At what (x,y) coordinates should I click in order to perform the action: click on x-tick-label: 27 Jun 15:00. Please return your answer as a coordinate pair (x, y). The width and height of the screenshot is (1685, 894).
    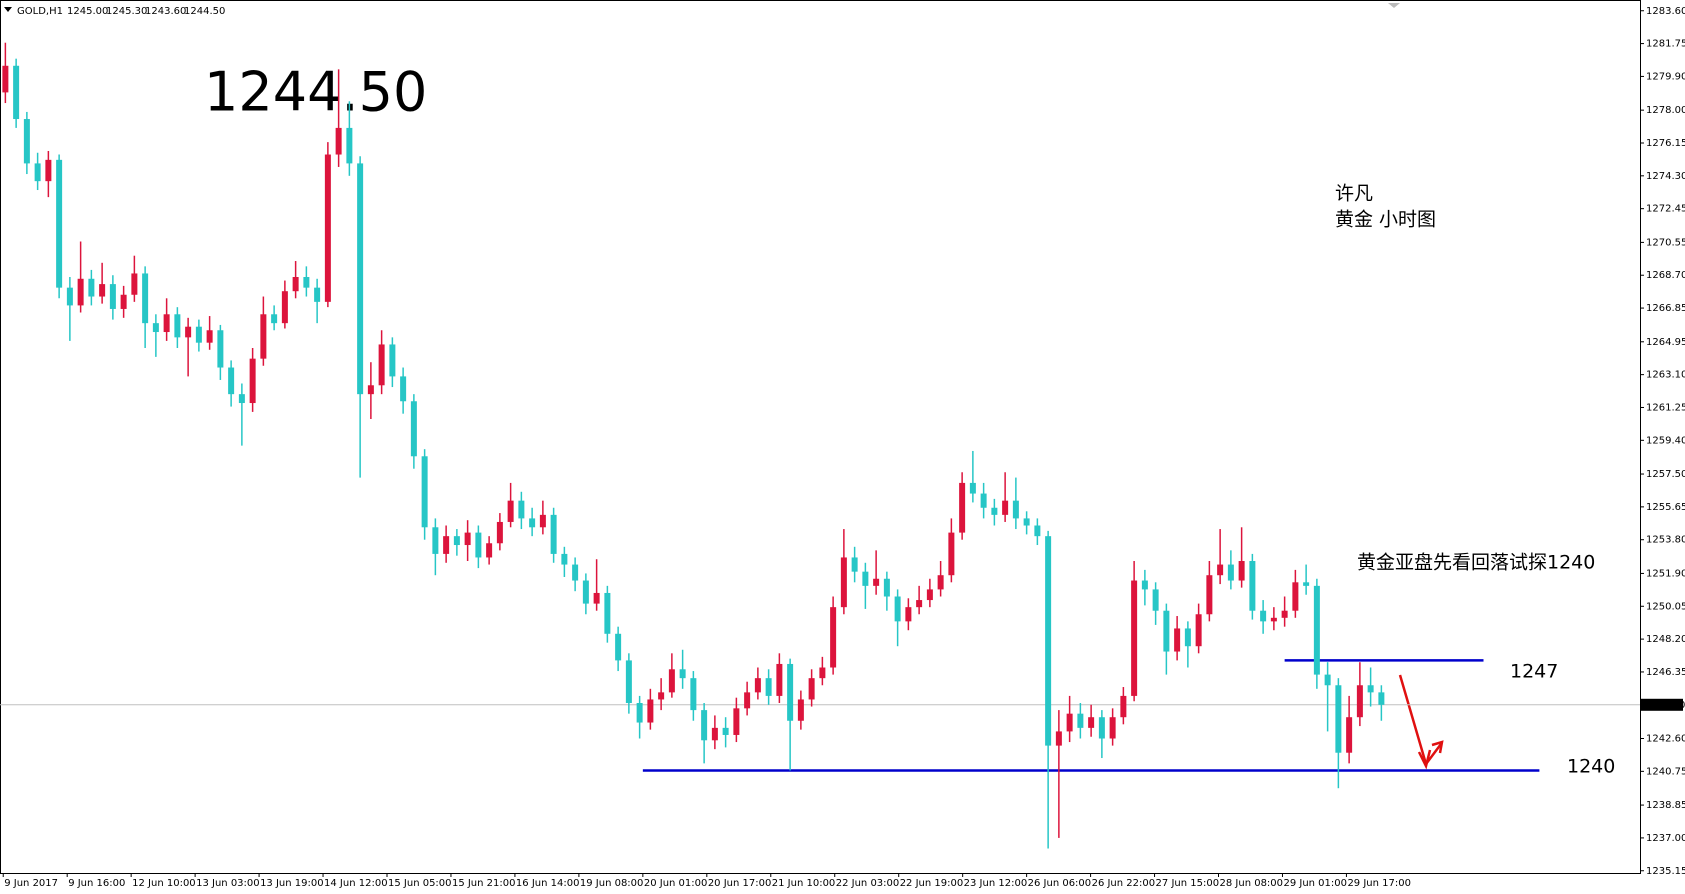
    Looking at the image, I should click on (1188, 883).